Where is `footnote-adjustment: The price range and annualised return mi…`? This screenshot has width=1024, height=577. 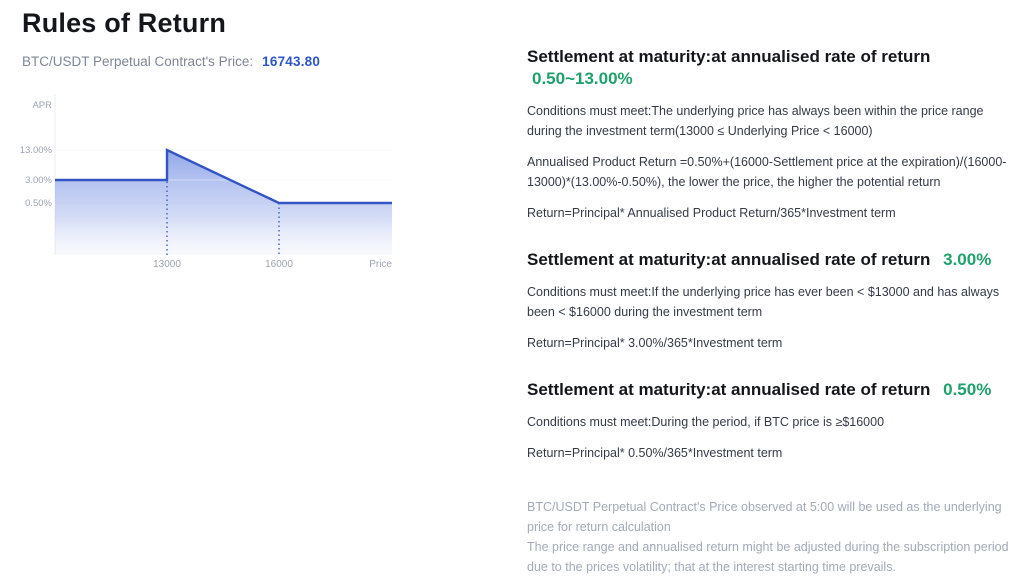
footnote-adjustment: The price range and annualised return mi… is located at coordinates (768, 557).